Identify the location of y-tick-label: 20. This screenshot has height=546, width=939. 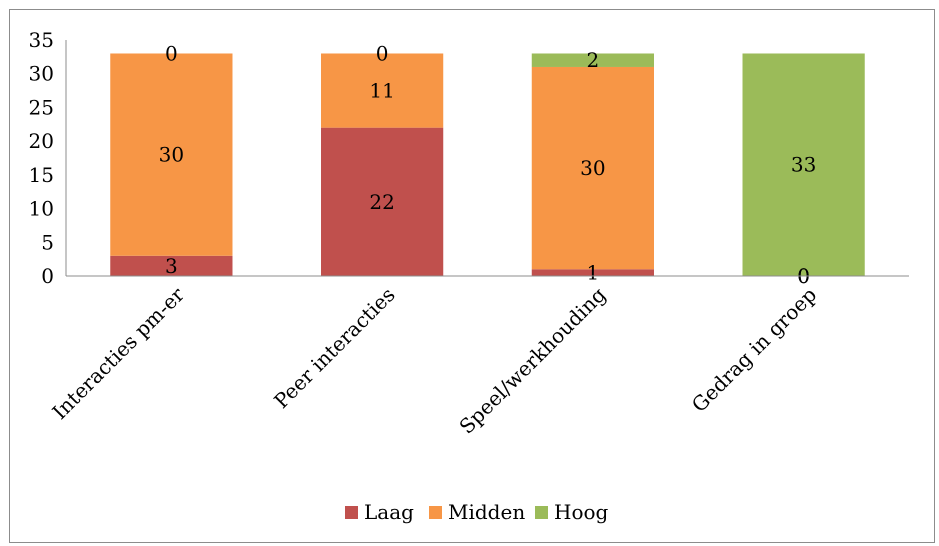
(41, 141).